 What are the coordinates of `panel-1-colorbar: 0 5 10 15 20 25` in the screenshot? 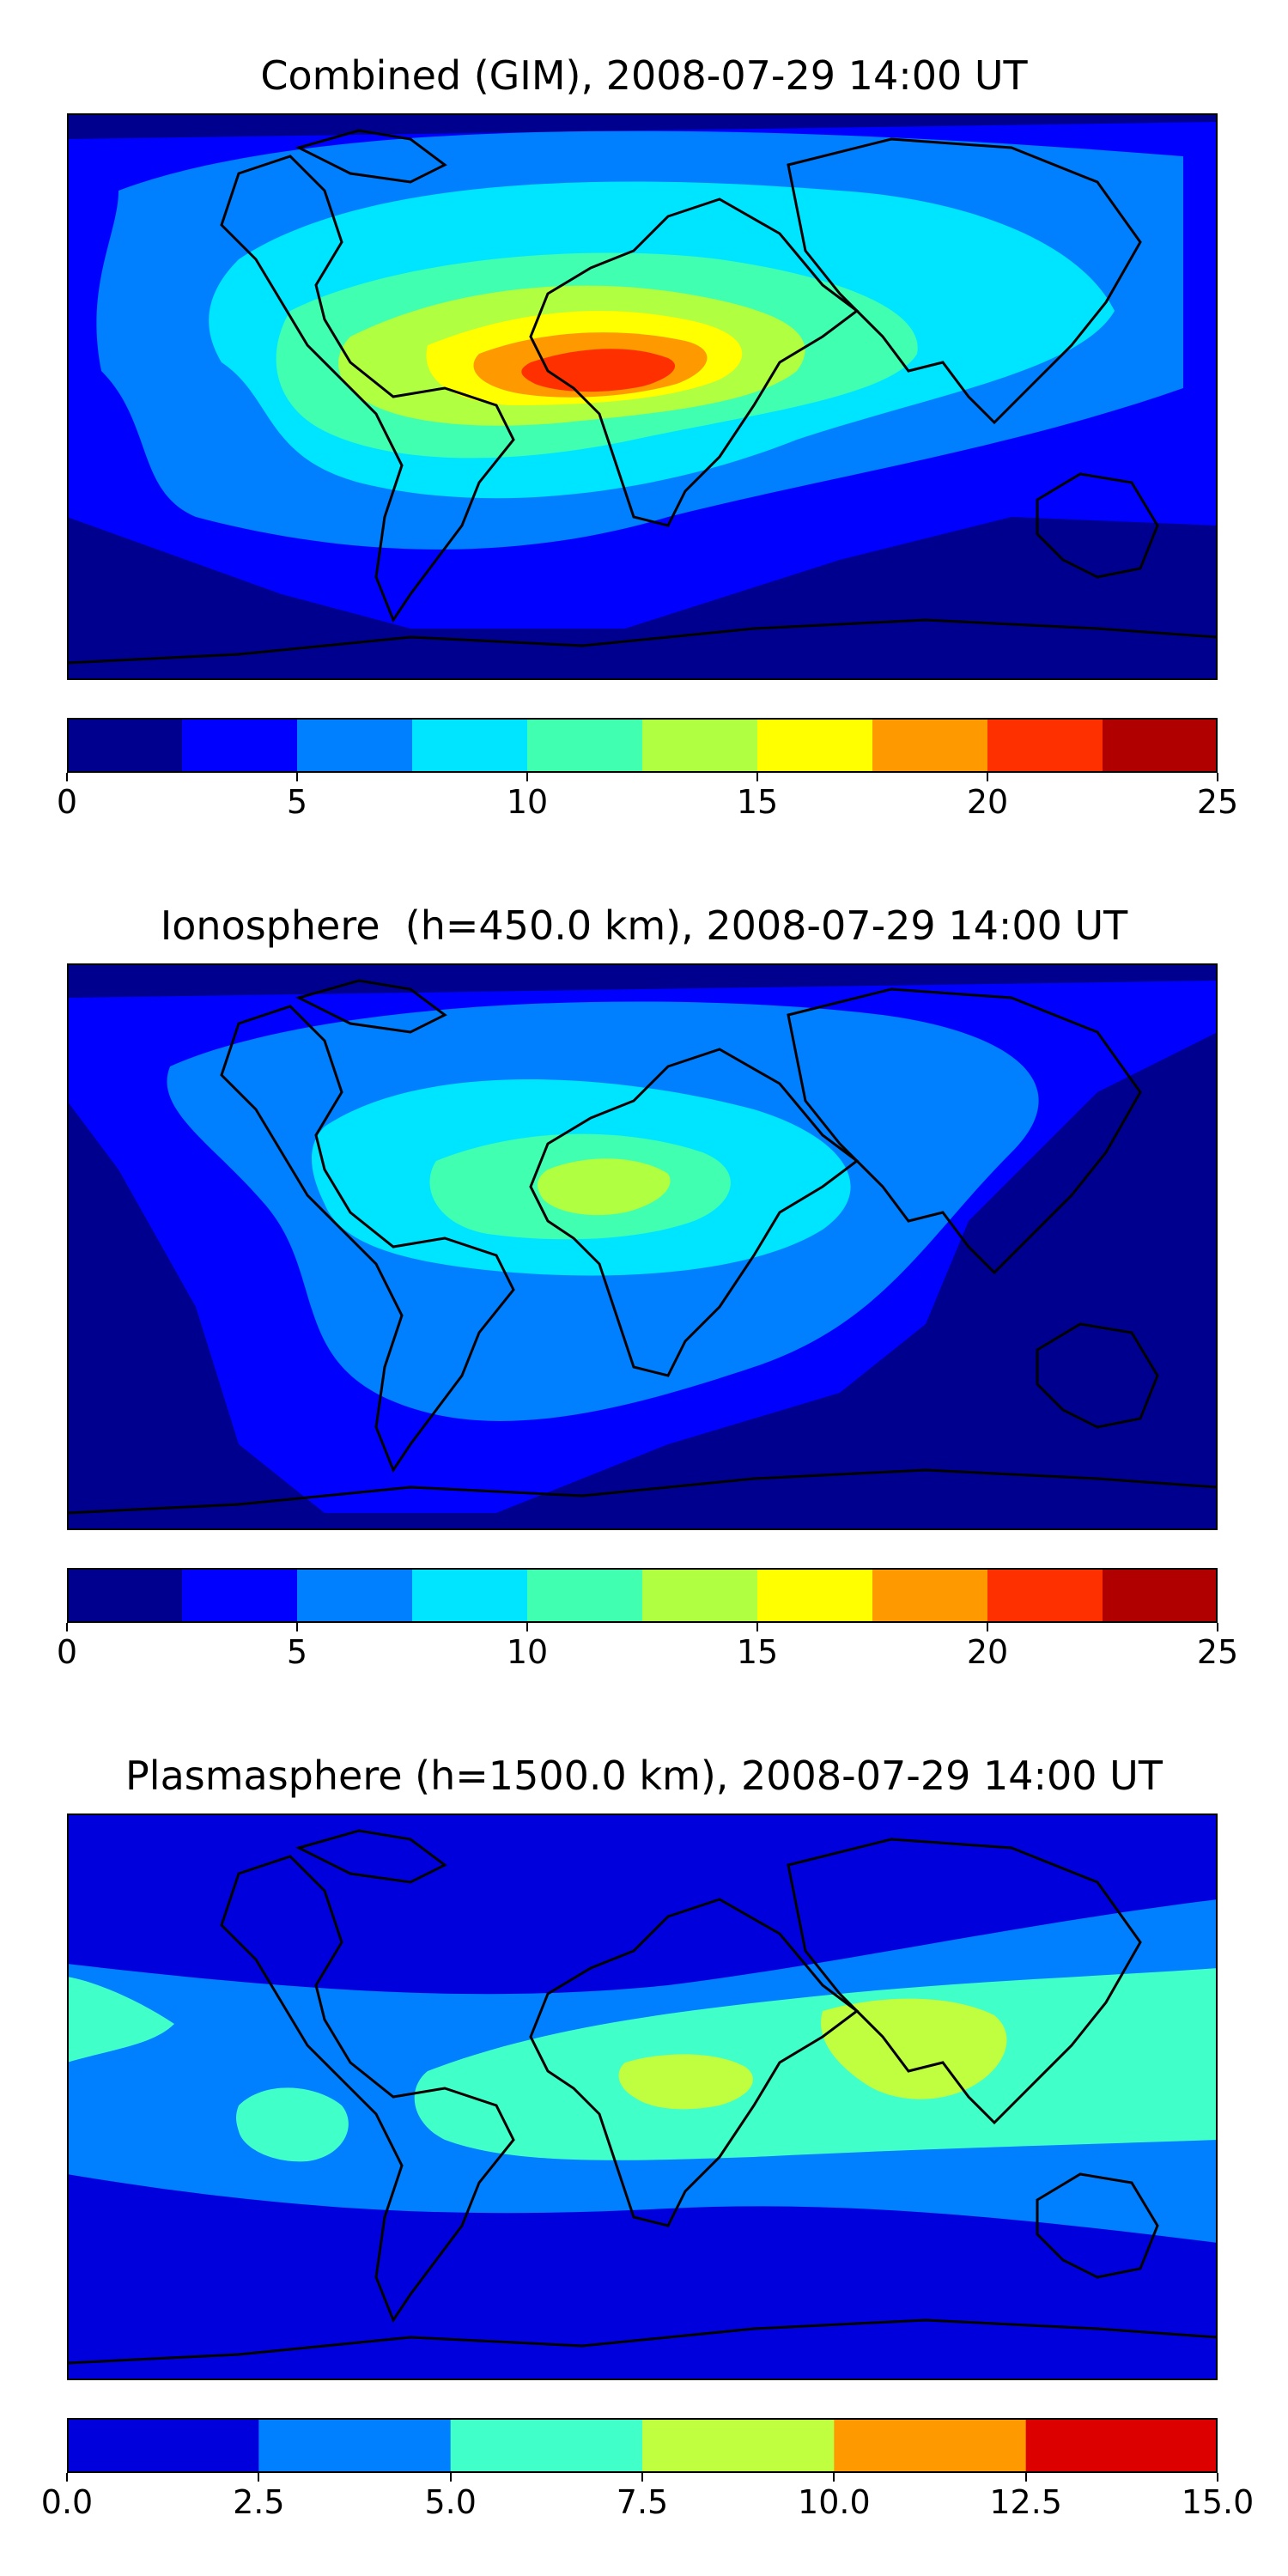 It's located at (647, 768).